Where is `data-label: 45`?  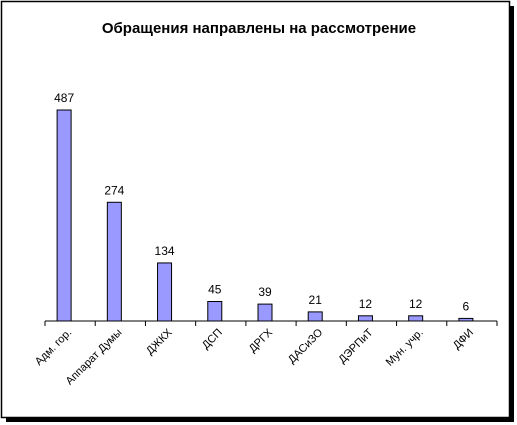 data-label: 45 is located at coordinates (215, 290).